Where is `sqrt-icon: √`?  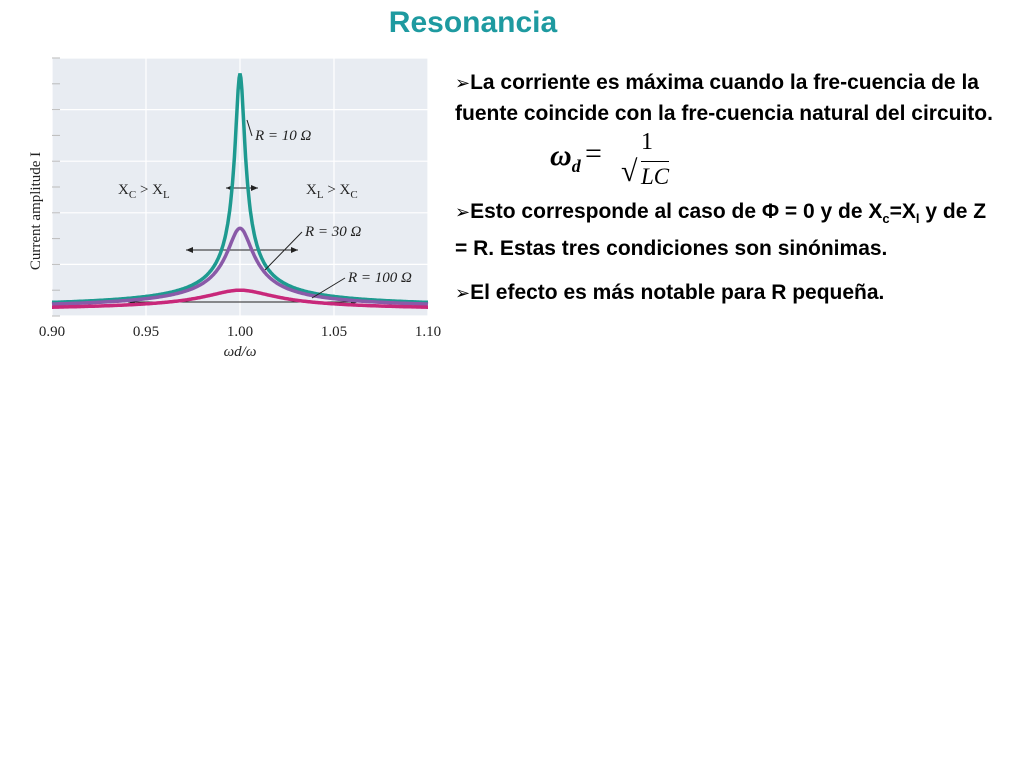 sqrt-icon: √ is located at coordinates (629, 171).